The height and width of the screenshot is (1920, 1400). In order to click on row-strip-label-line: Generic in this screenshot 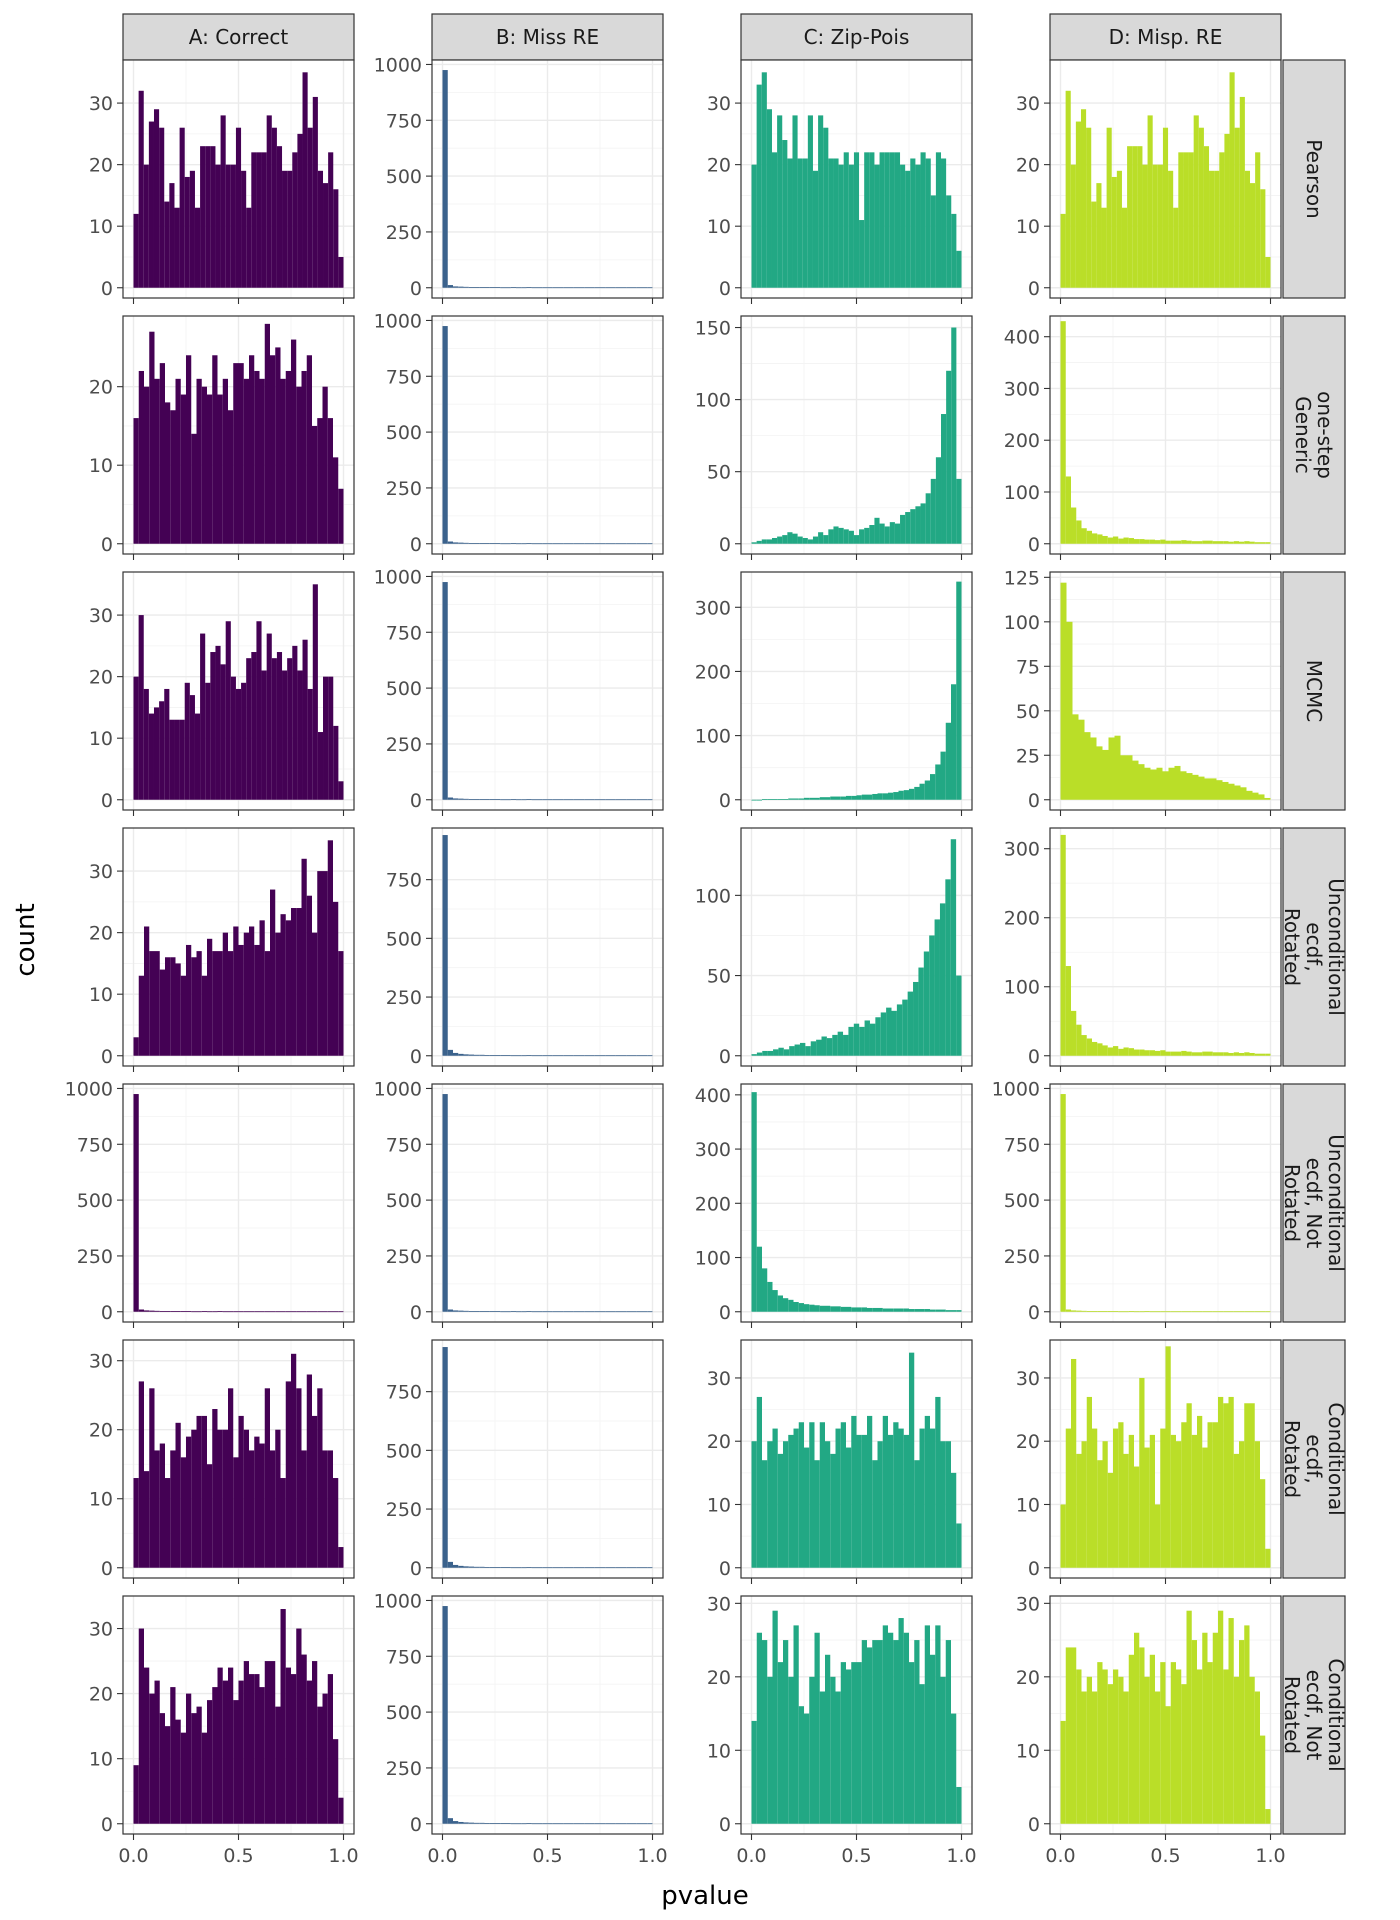, I will do `click(1303, 435)`.